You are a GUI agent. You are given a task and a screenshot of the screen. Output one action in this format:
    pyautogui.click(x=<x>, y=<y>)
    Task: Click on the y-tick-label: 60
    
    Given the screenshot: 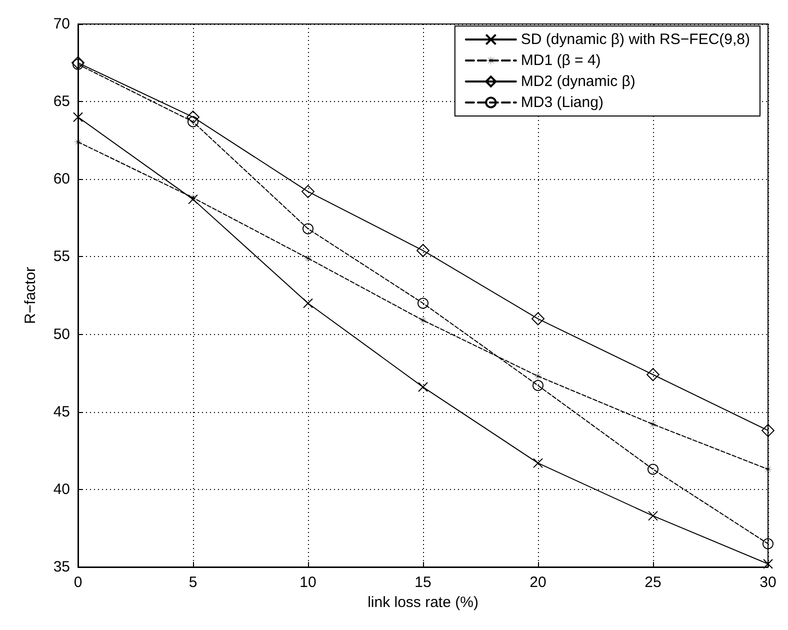 What is the action you would take?
    pyautogui.click(x=61, y=179)
    